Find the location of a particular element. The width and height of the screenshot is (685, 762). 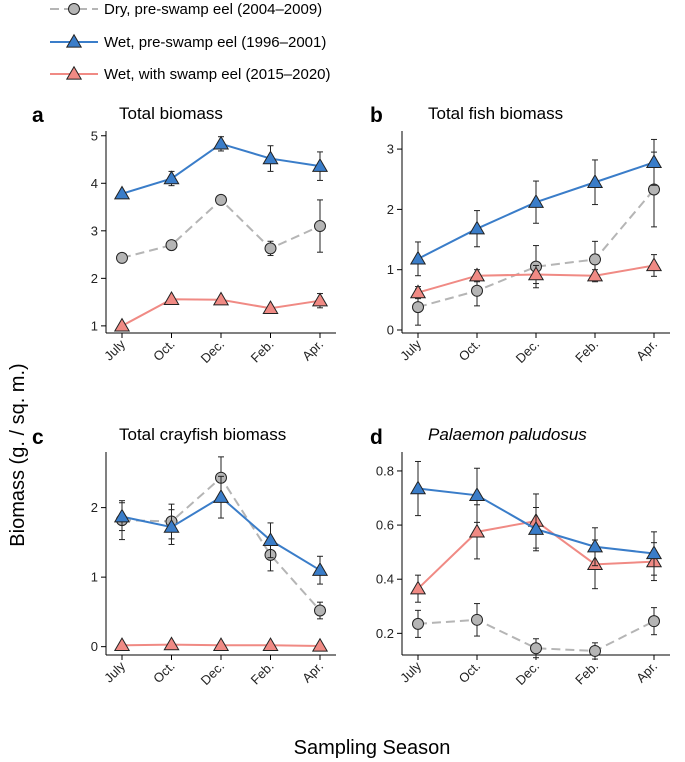

legend-label: Wet, with swamp eel (2015–2020) is located at coordinates (217, 74).